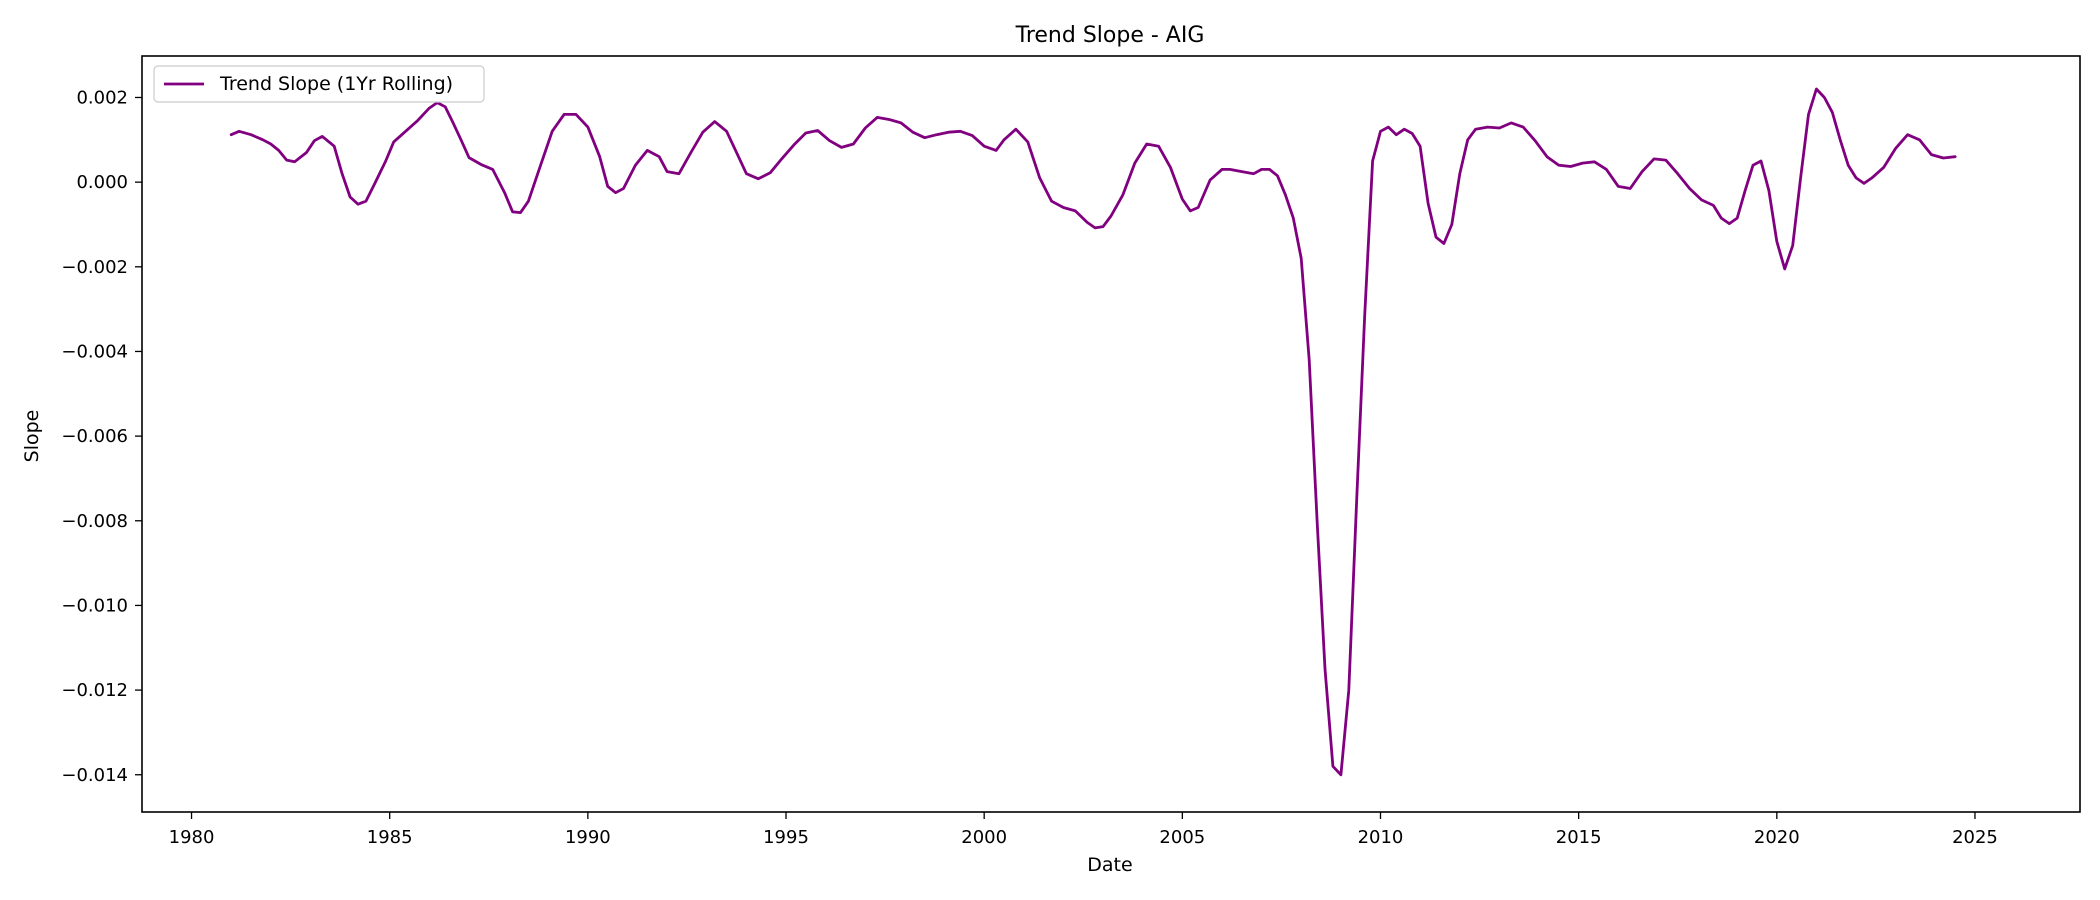 This screenshot has height=900, width=2100. I want to click on x-tick-label: 2010, so click(1381, 837).